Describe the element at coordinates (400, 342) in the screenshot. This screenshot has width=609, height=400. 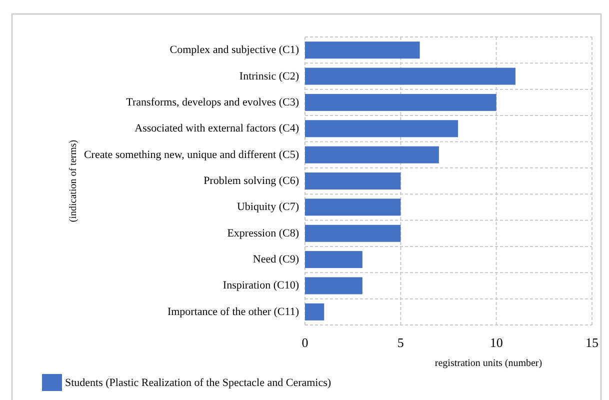
I see `x-tick-label: 5` at that location.